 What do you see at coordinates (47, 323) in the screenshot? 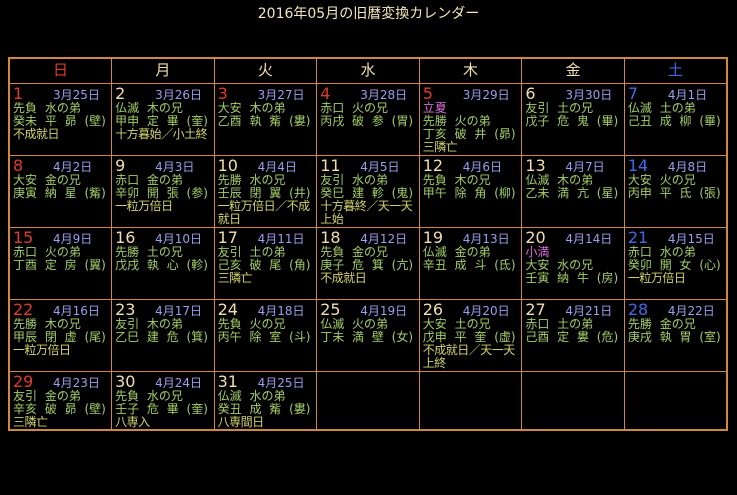
I see `rokuyou-line: 先勝 木の兄` at bounding box center [47, 323].